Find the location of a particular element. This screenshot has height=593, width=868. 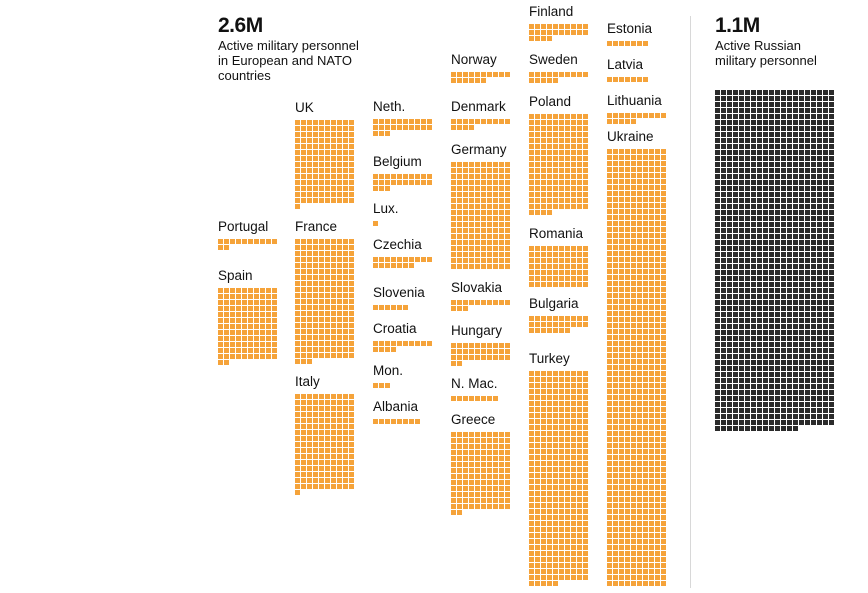

country-label: Slovakia is located at coordinates (477, 287).